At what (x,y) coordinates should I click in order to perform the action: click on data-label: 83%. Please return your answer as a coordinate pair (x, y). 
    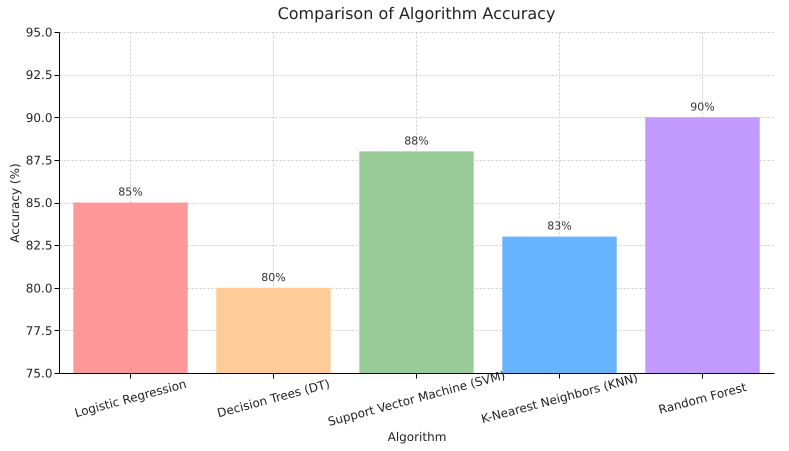
    Looking at the image, I should click on (559, 226).